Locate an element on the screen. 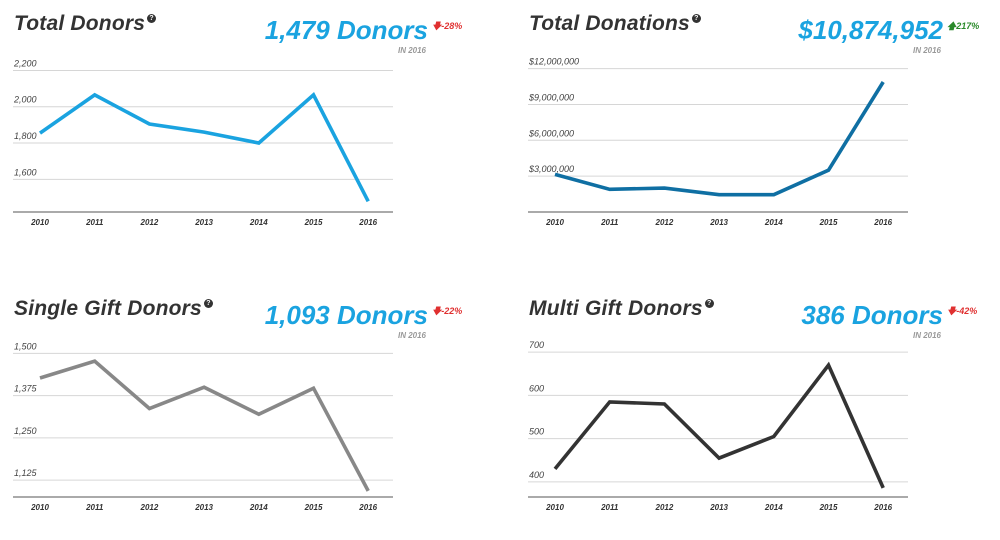  y-tick-label: 600 is located at coordinates (536, 388).